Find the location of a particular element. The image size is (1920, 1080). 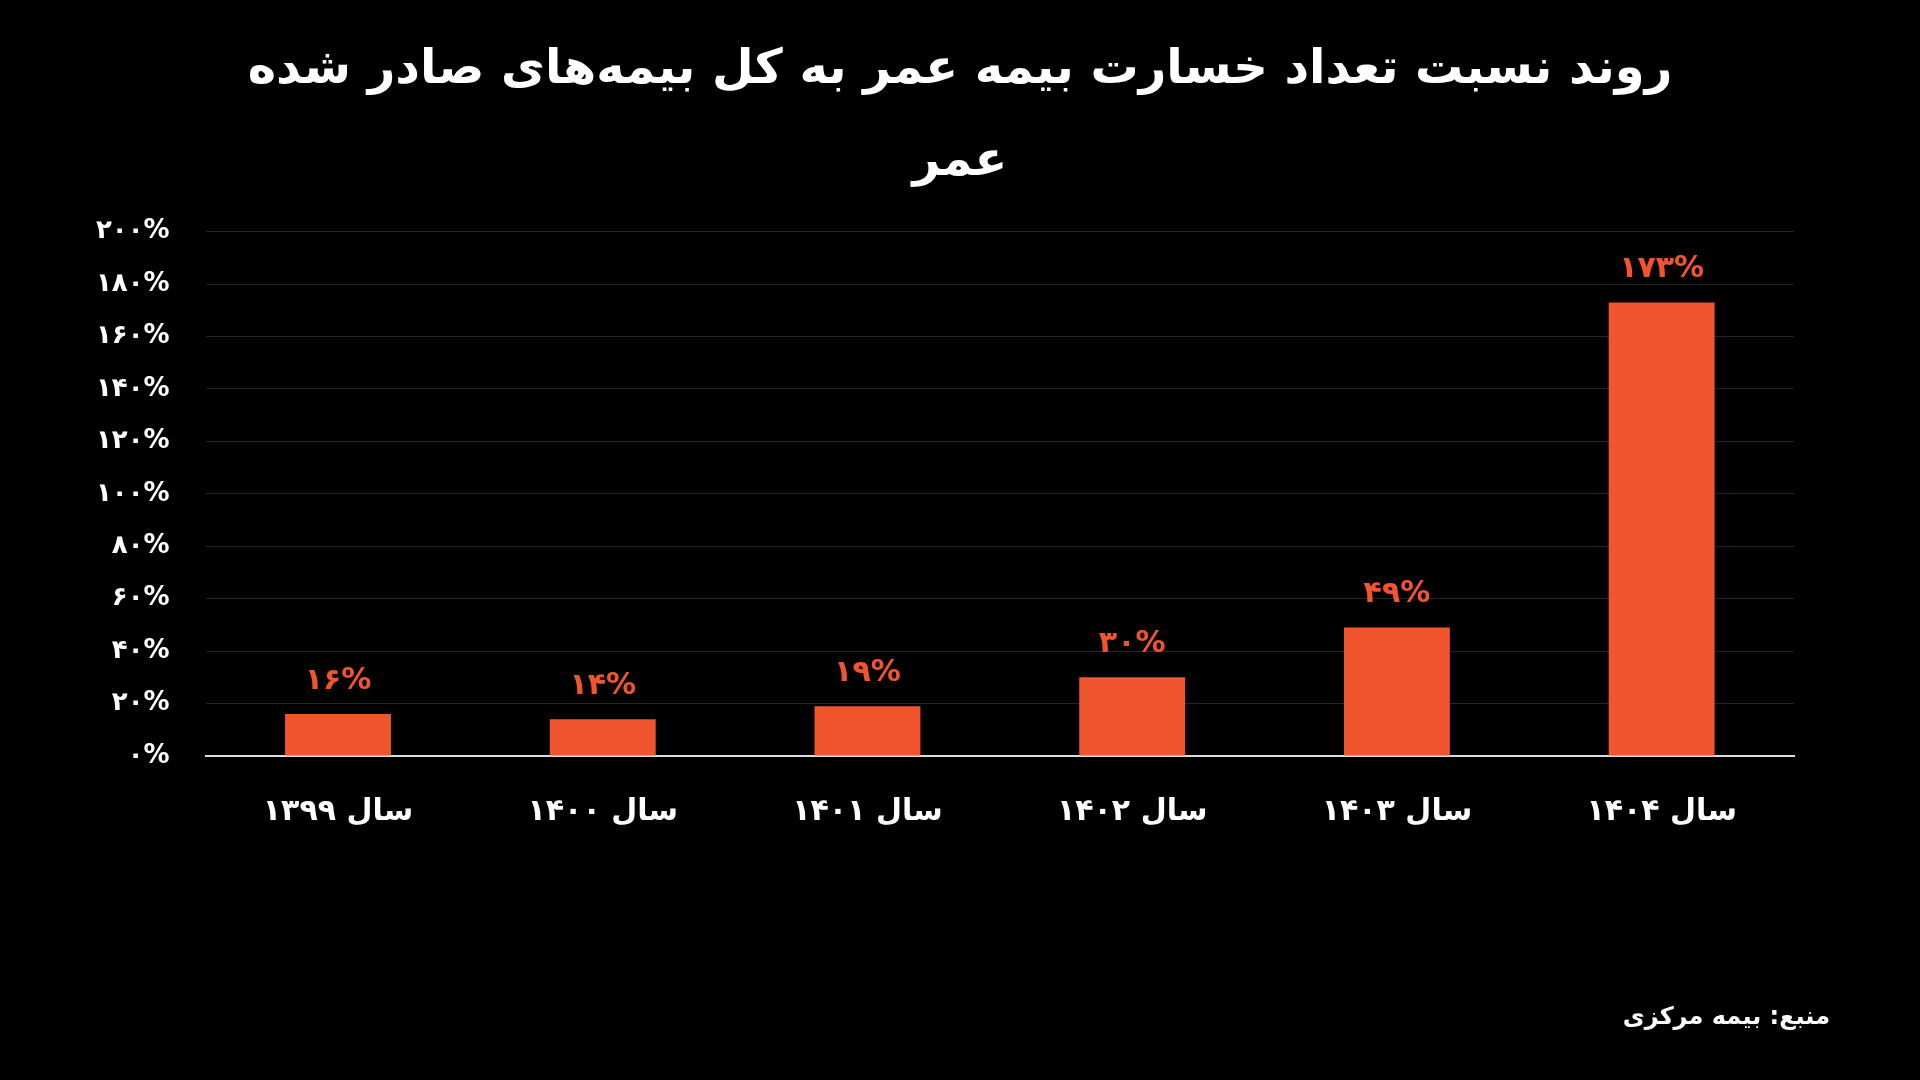

x-tick-label: سال ۱۳۹۹ is located at coordinates (338, 809).